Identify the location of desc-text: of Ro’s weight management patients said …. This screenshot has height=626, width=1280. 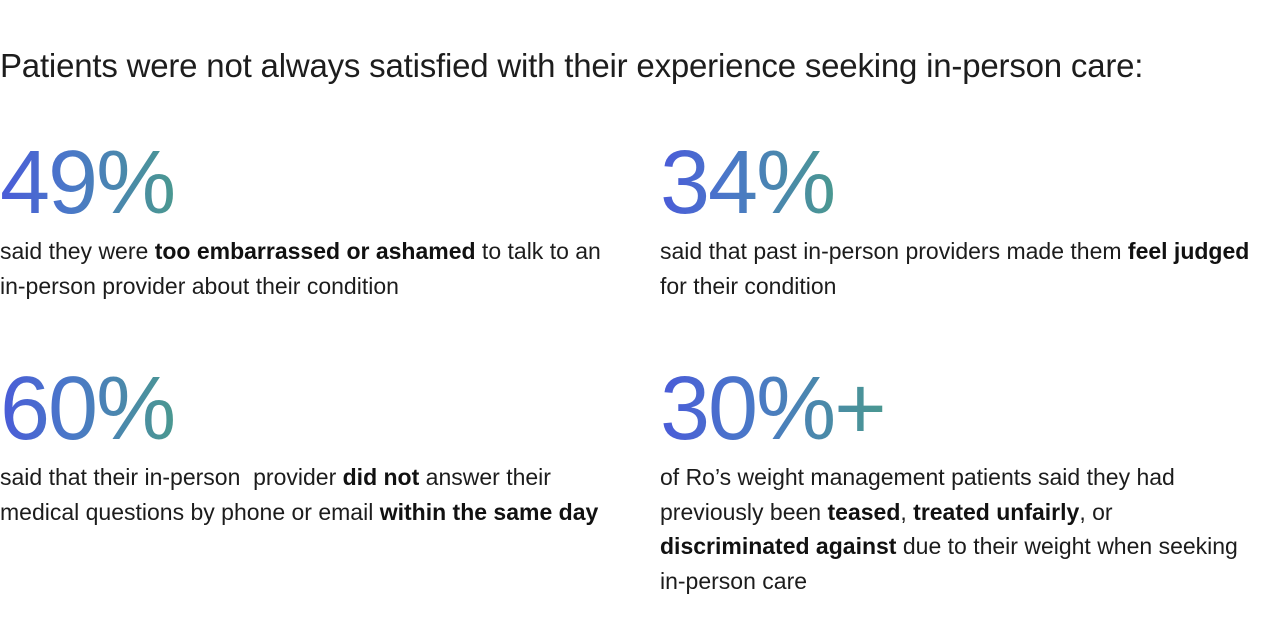
(917, 494).